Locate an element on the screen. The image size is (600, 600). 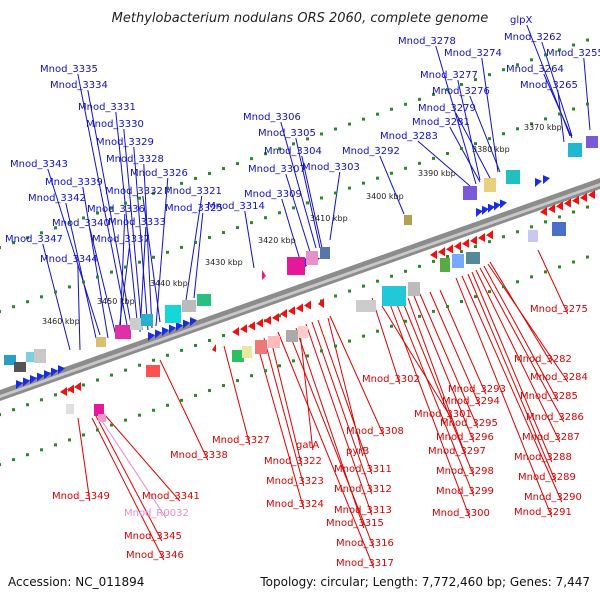
forward-gene-label: Mnod_3339 is located at coordinates (74, 182).